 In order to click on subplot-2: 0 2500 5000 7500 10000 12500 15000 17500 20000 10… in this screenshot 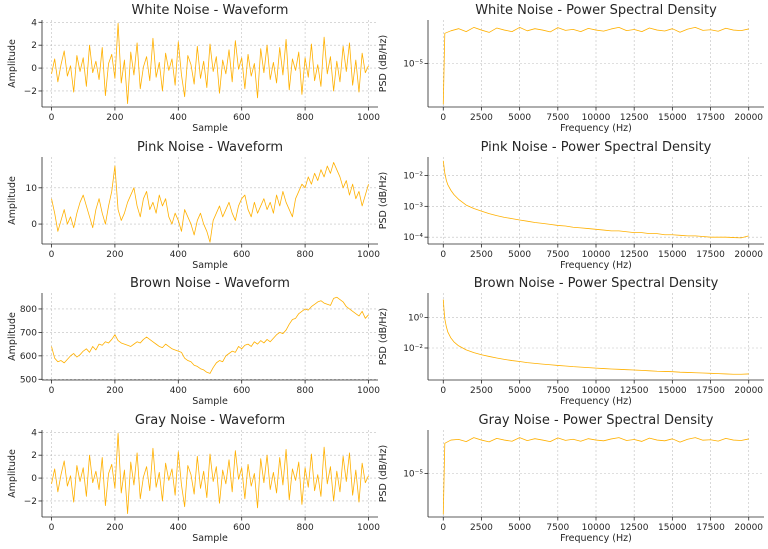, I will do `click(571, 68)`.